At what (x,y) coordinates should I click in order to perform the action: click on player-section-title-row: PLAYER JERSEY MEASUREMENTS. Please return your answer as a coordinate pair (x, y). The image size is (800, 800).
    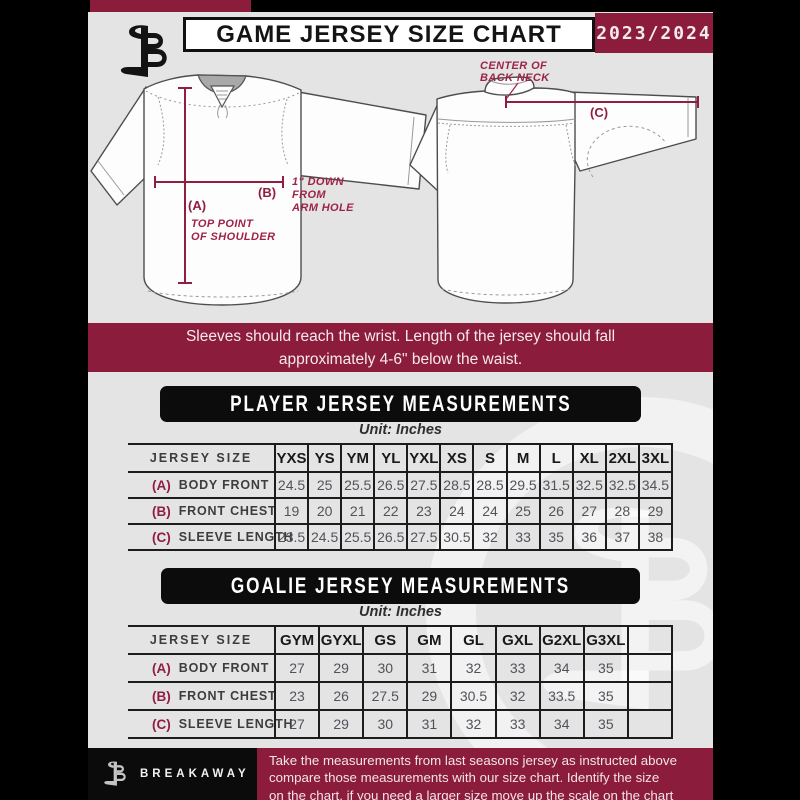
    Looking at the image, I should click on (400, 404).